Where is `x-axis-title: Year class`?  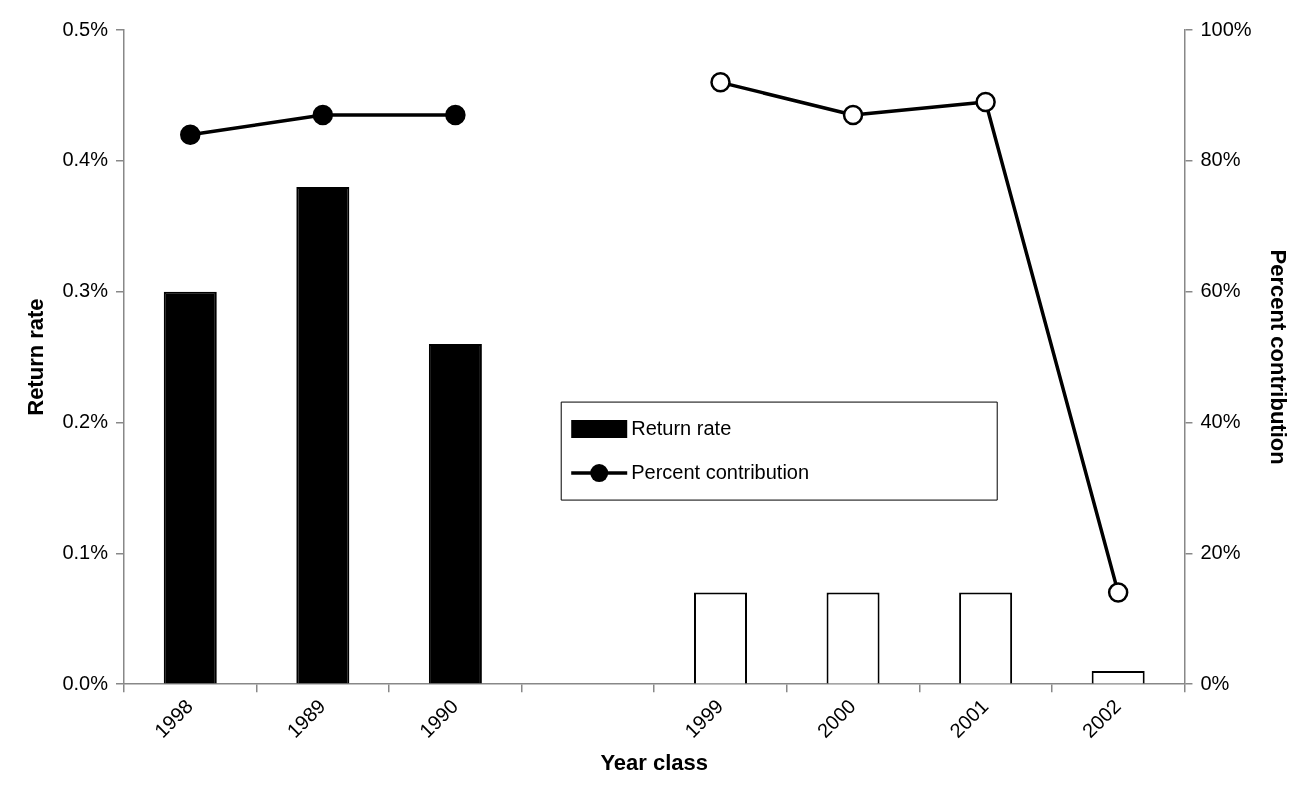 x-axis-title: Year class is located at coordinates (654, 762).